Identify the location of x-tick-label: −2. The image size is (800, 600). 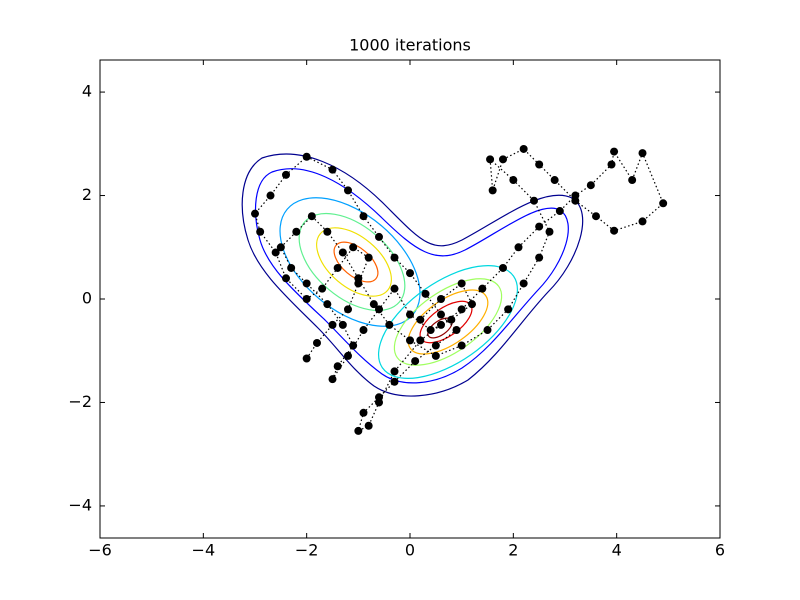
(307, 550).